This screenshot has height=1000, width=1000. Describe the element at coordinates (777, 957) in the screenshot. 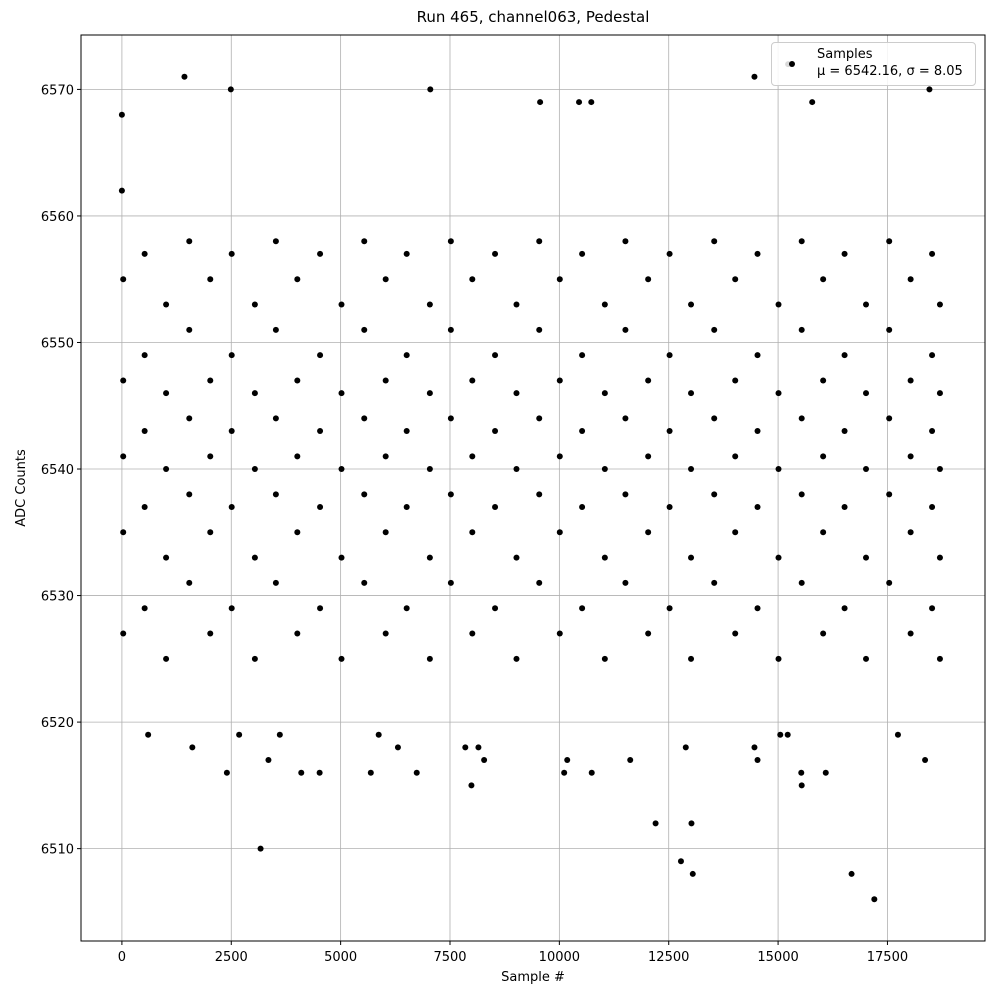

I see `x-tick-label: 15000` at that location.